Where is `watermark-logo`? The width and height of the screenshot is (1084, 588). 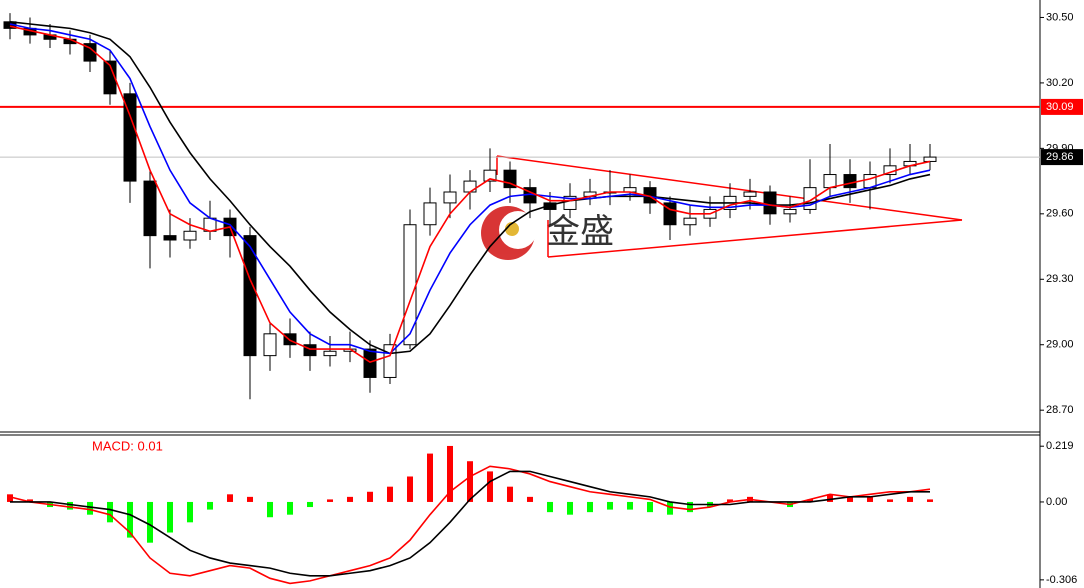
watermark-logo is located at coordinates (509, 233).